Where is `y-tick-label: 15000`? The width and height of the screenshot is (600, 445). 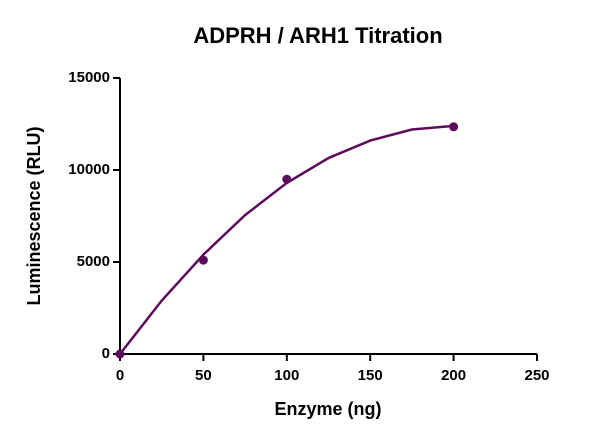
y-tick-label: 15000 is located at coordinates (89, 77).